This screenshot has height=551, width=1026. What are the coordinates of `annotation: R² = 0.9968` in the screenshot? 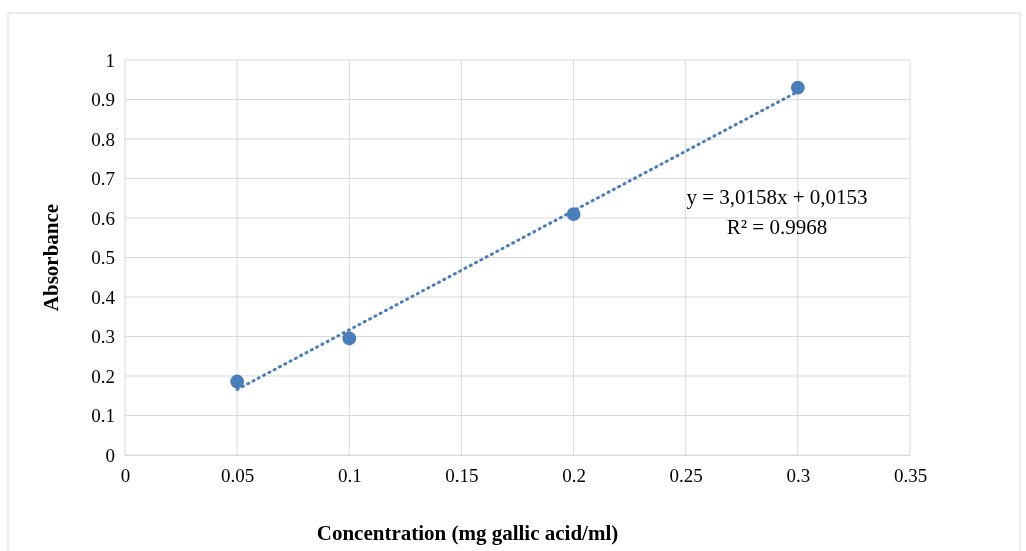 It's located at (777, 227).